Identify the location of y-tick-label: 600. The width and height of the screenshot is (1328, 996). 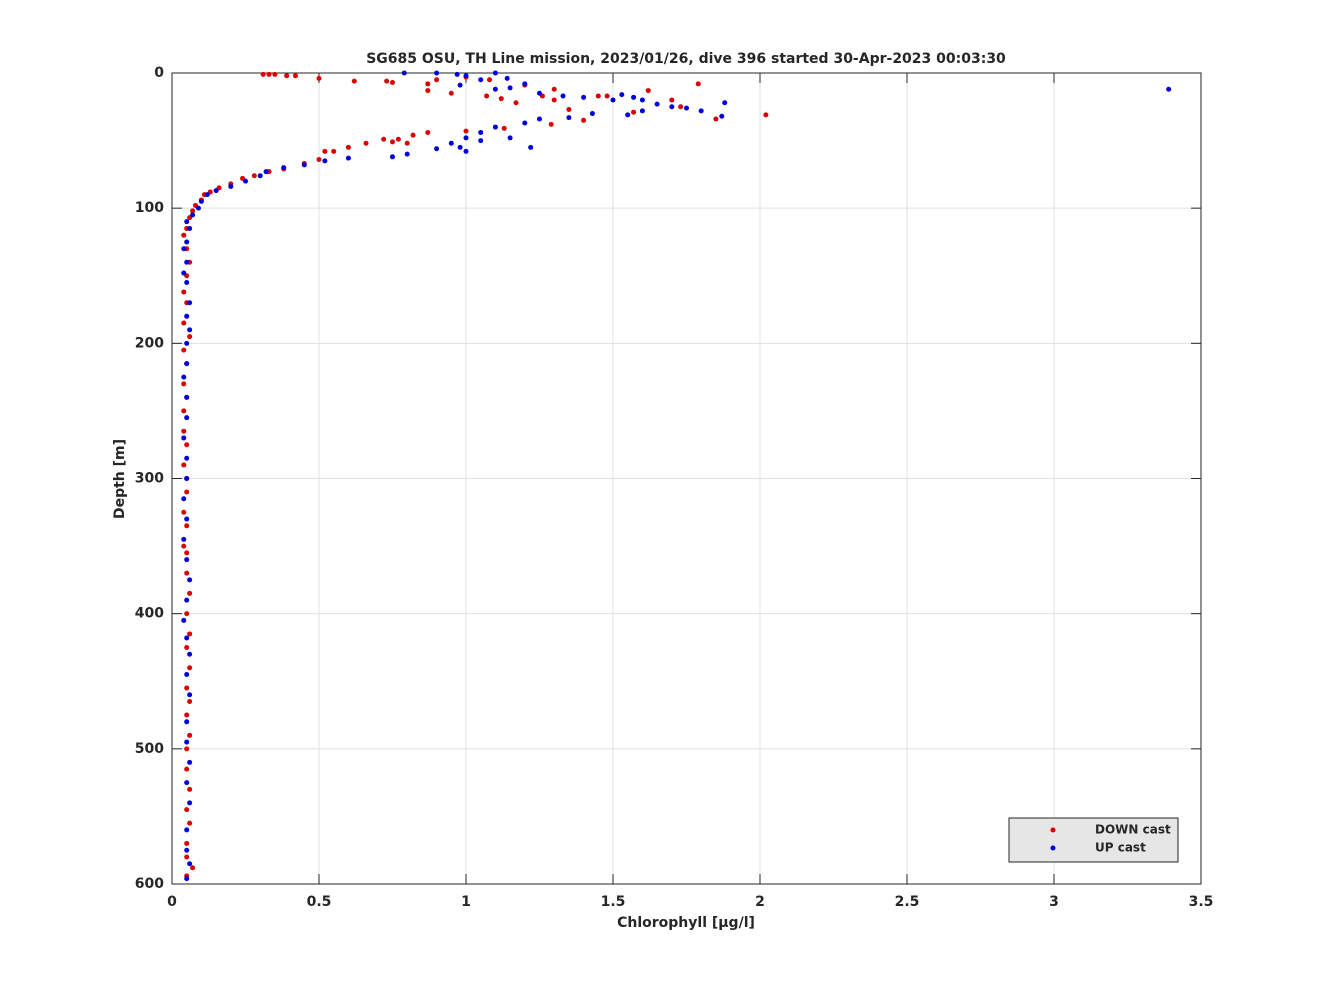
(149, 884).